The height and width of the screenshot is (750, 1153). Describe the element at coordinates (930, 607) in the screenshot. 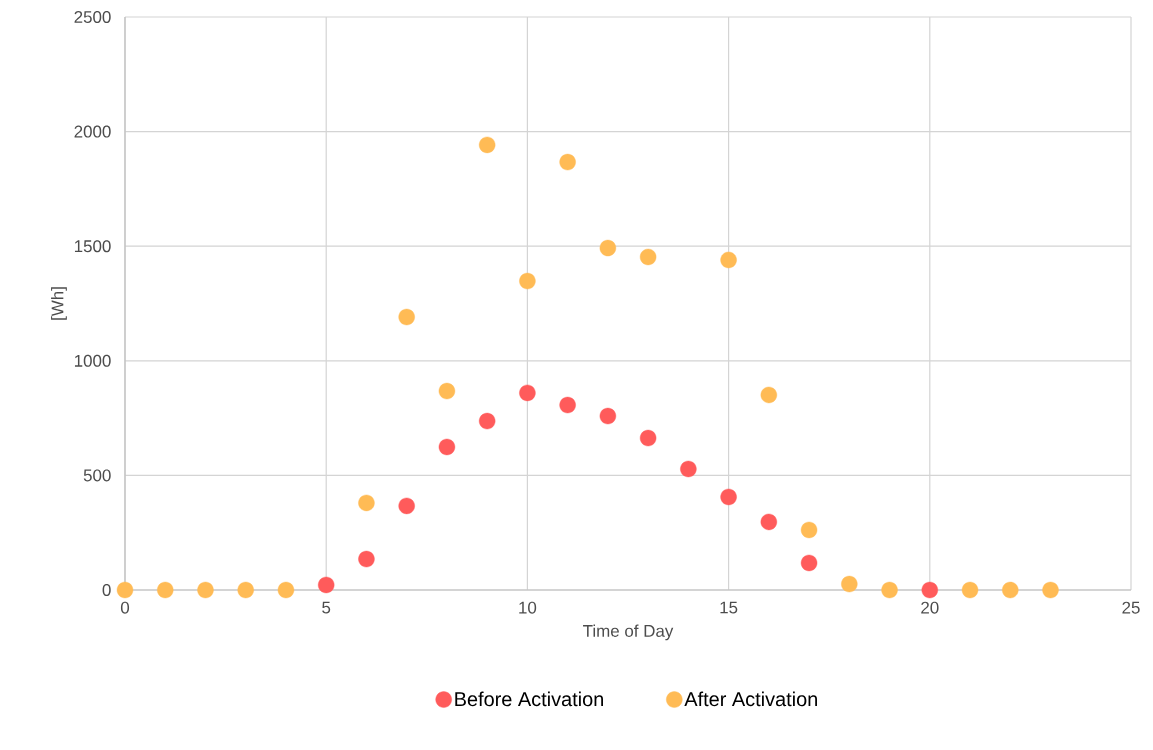

I see `x-tick-label: 20` at that location.